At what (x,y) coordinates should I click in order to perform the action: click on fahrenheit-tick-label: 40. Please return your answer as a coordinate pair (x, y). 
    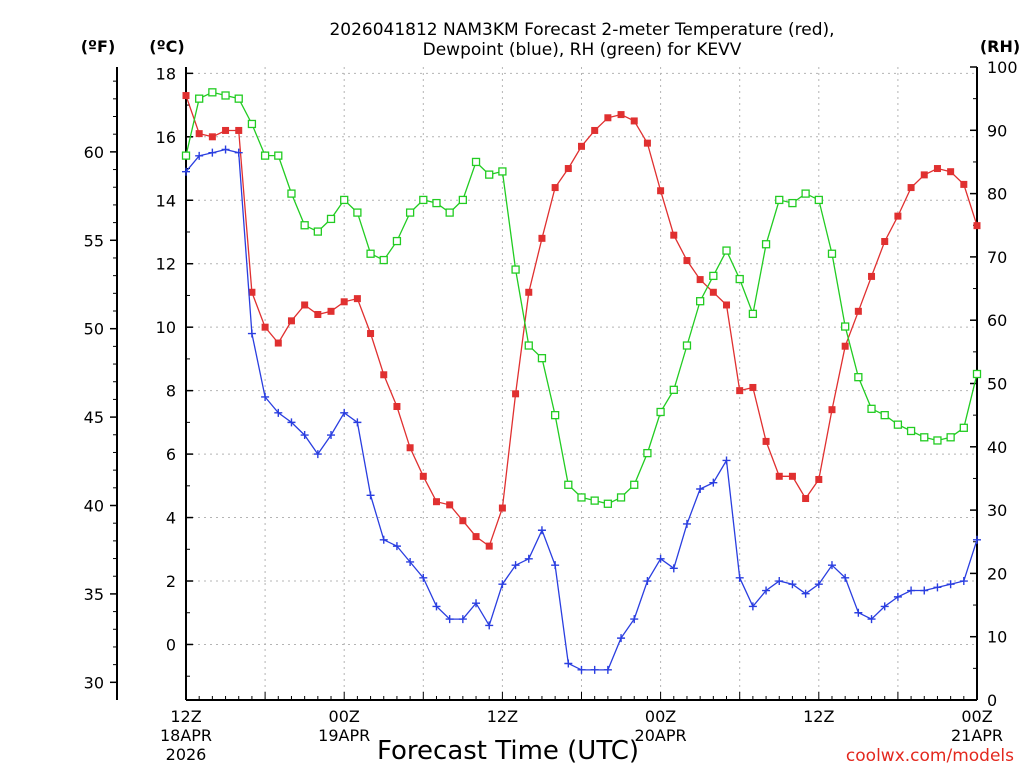
    Looking at the image, I should click on (94, 506).